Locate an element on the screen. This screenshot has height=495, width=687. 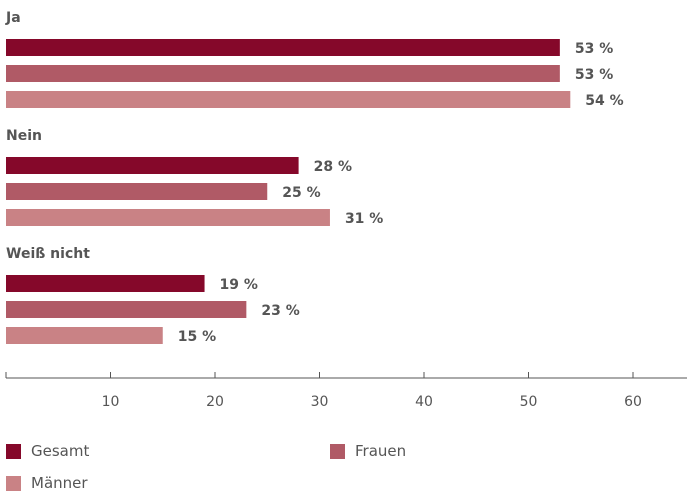
data-label: 31 % is located at coordinates (364, 219).